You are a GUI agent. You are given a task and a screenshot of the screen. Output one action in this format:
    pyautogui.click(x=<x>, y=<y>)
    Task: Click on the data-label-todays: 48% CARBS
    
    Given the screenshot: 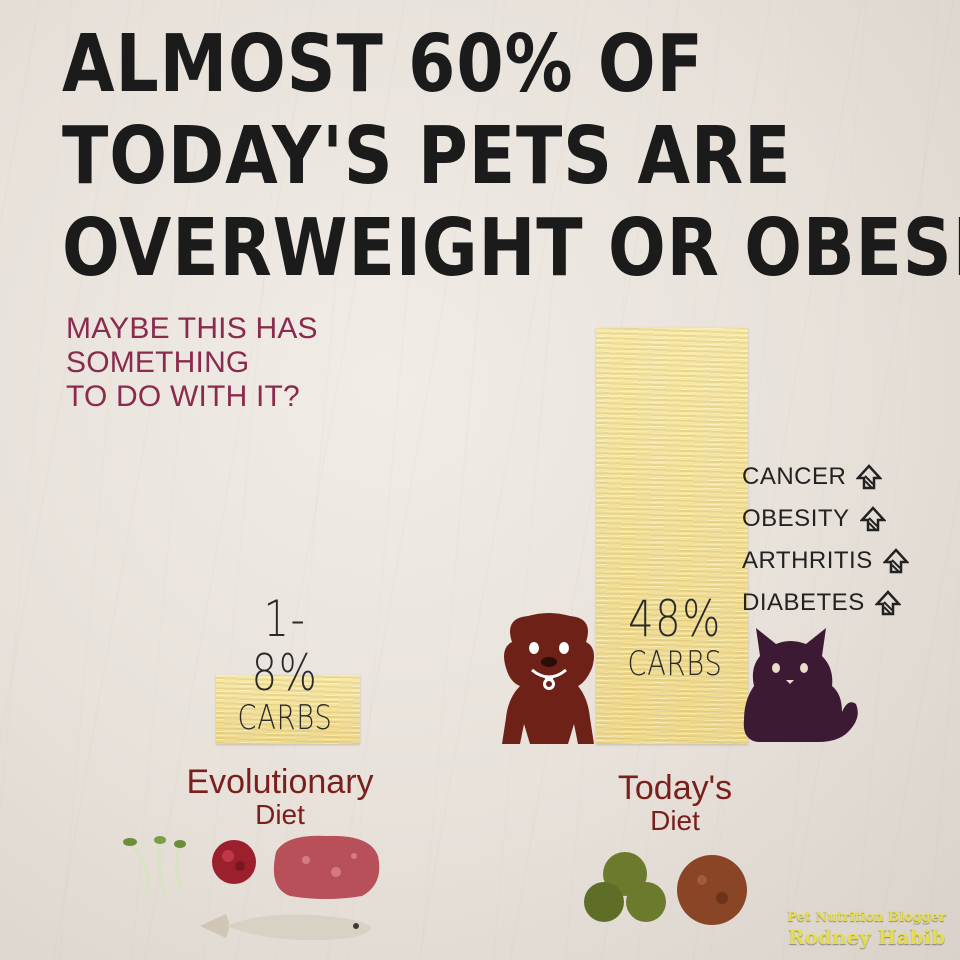 What is the action you would take?
    pyautogui.click(x=675, y=637)
    